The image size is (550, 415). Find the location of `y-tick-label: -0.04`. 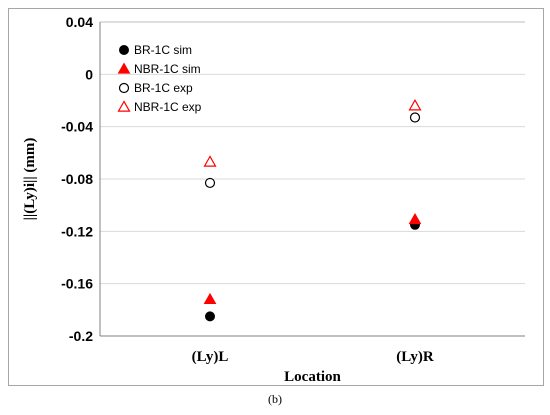

y-tick-label: -0.04 is located at coordinates (77, 127).